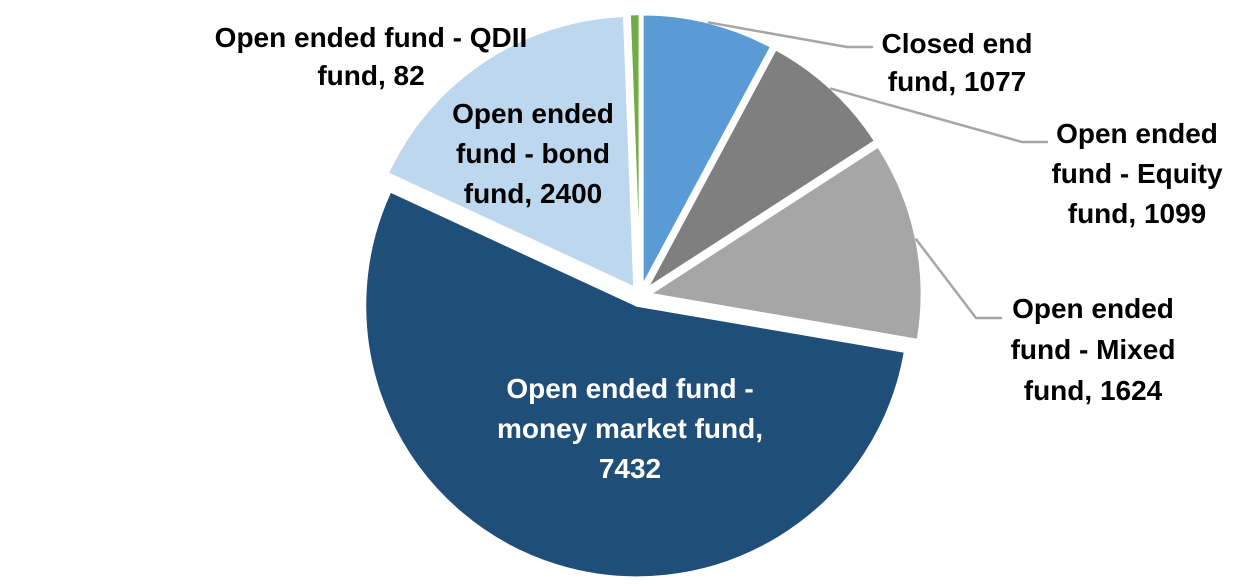 The image size is (1250, 584). I want to click on slice-label-2: Open ended fund - Mixed fund, 1624, so click(1093, 349).